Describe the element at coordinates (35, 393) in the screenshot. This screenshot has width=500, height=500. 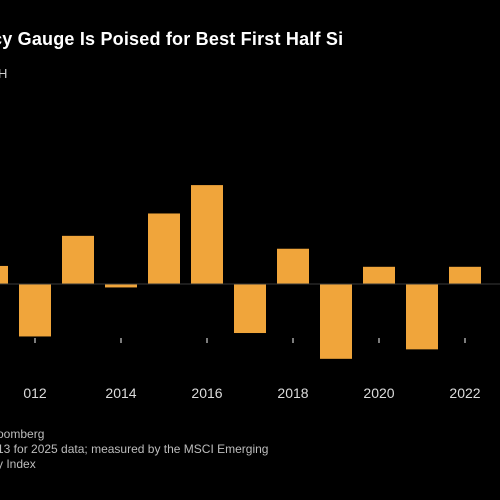
I see `x-tick-label-2012: 012` at that location.